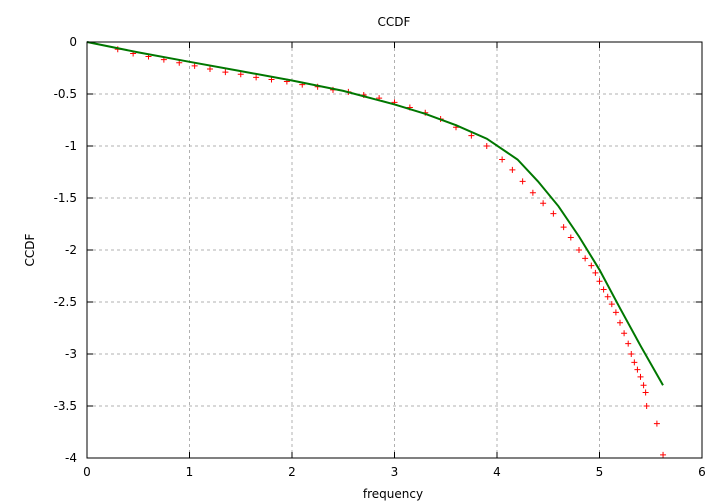  What do you see at coordinates (497, 472) in the screenshot?
I see `x-tick-label: 4` at bounding box center [497, 472].